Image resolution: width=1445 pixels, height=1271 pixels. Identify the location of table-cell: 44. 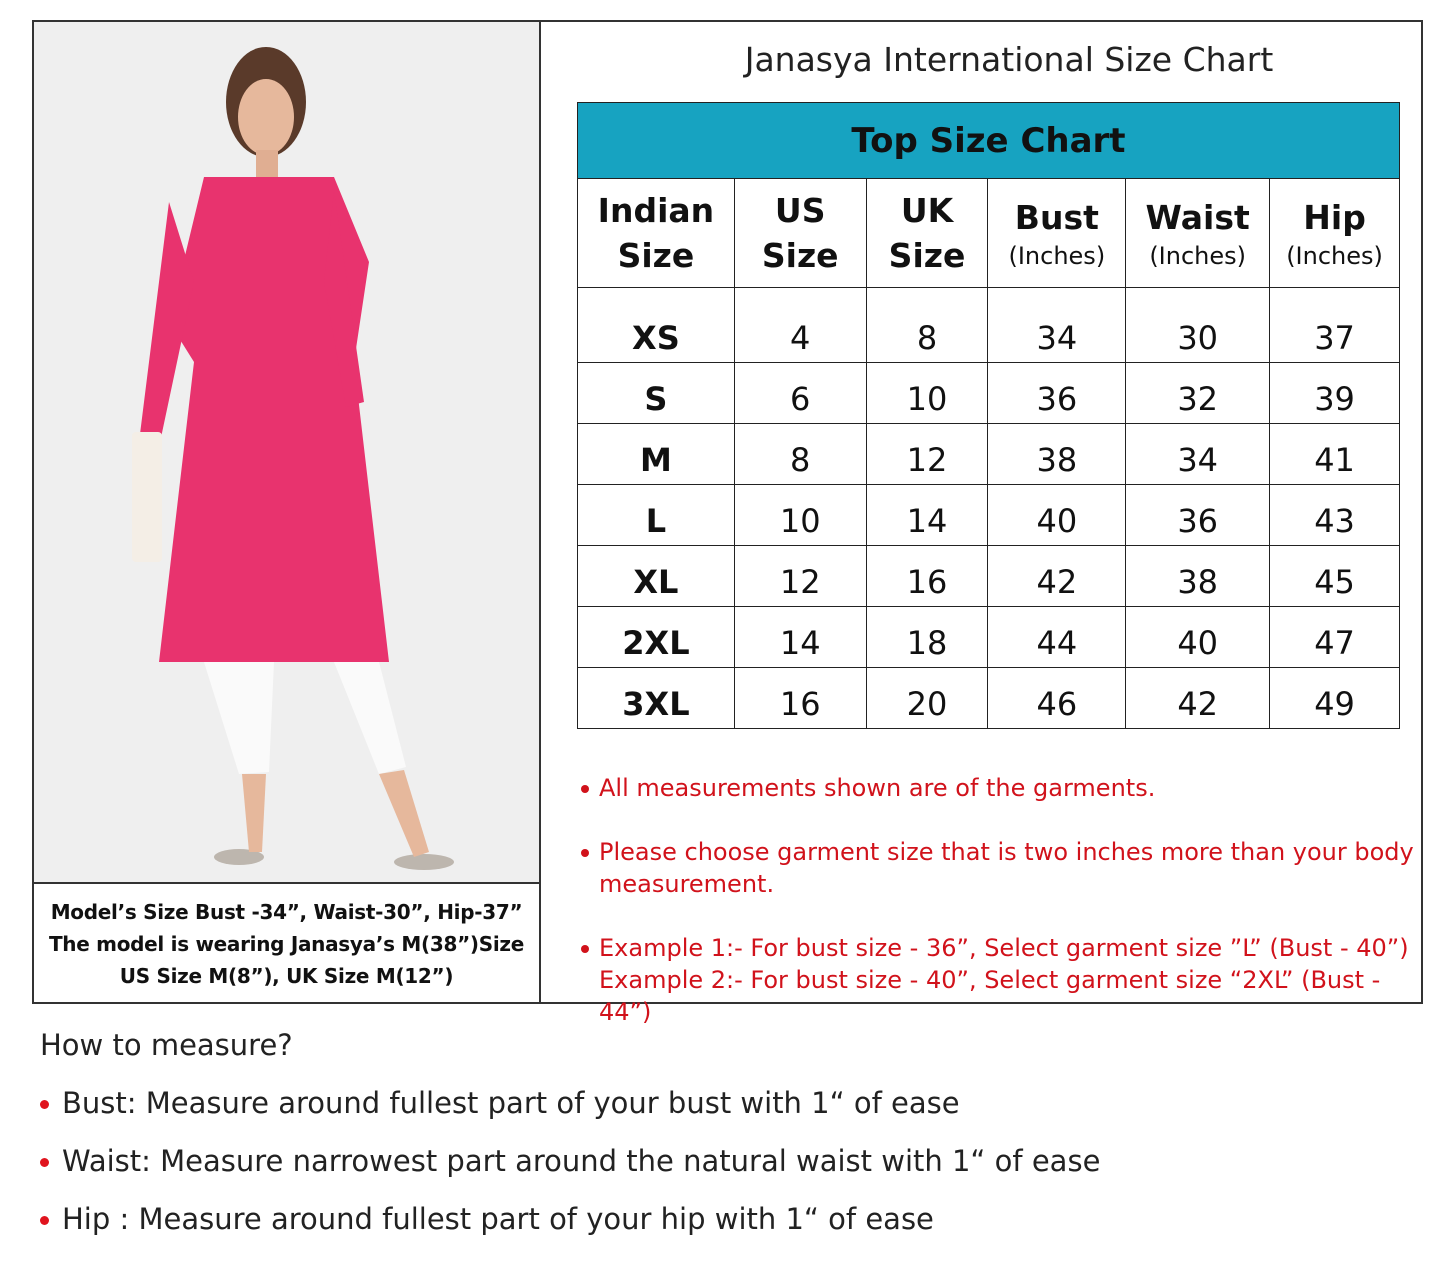
(1057, 637).